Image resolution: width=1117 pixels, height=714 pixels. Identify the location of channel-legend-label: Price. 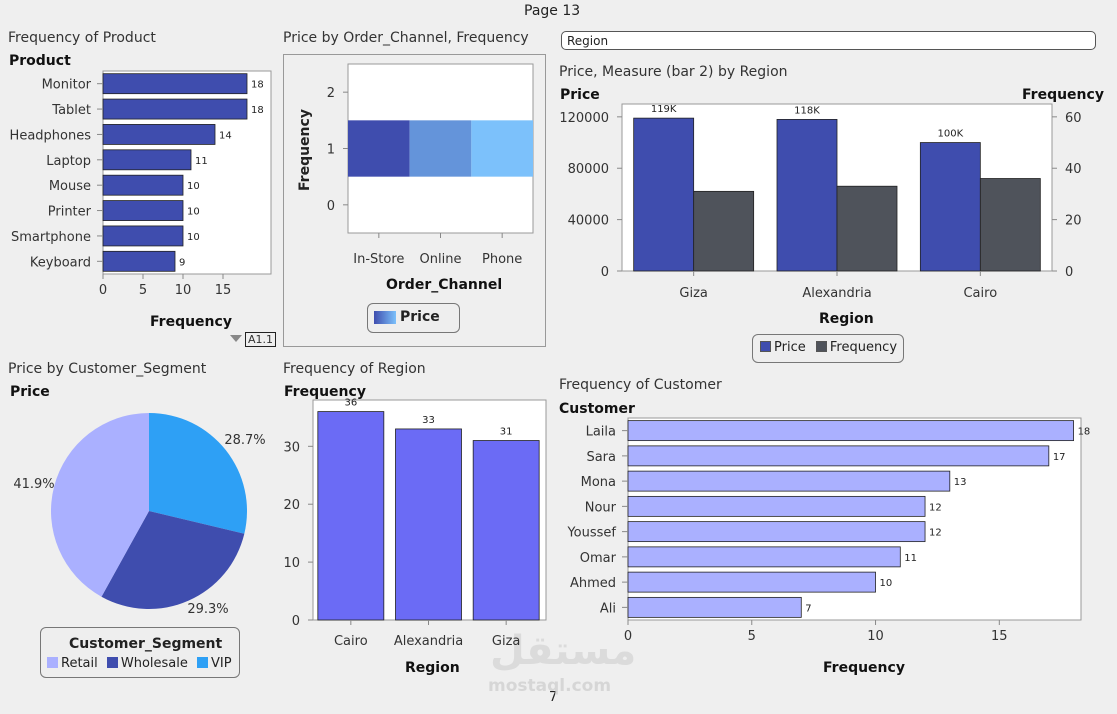
(420, 317).